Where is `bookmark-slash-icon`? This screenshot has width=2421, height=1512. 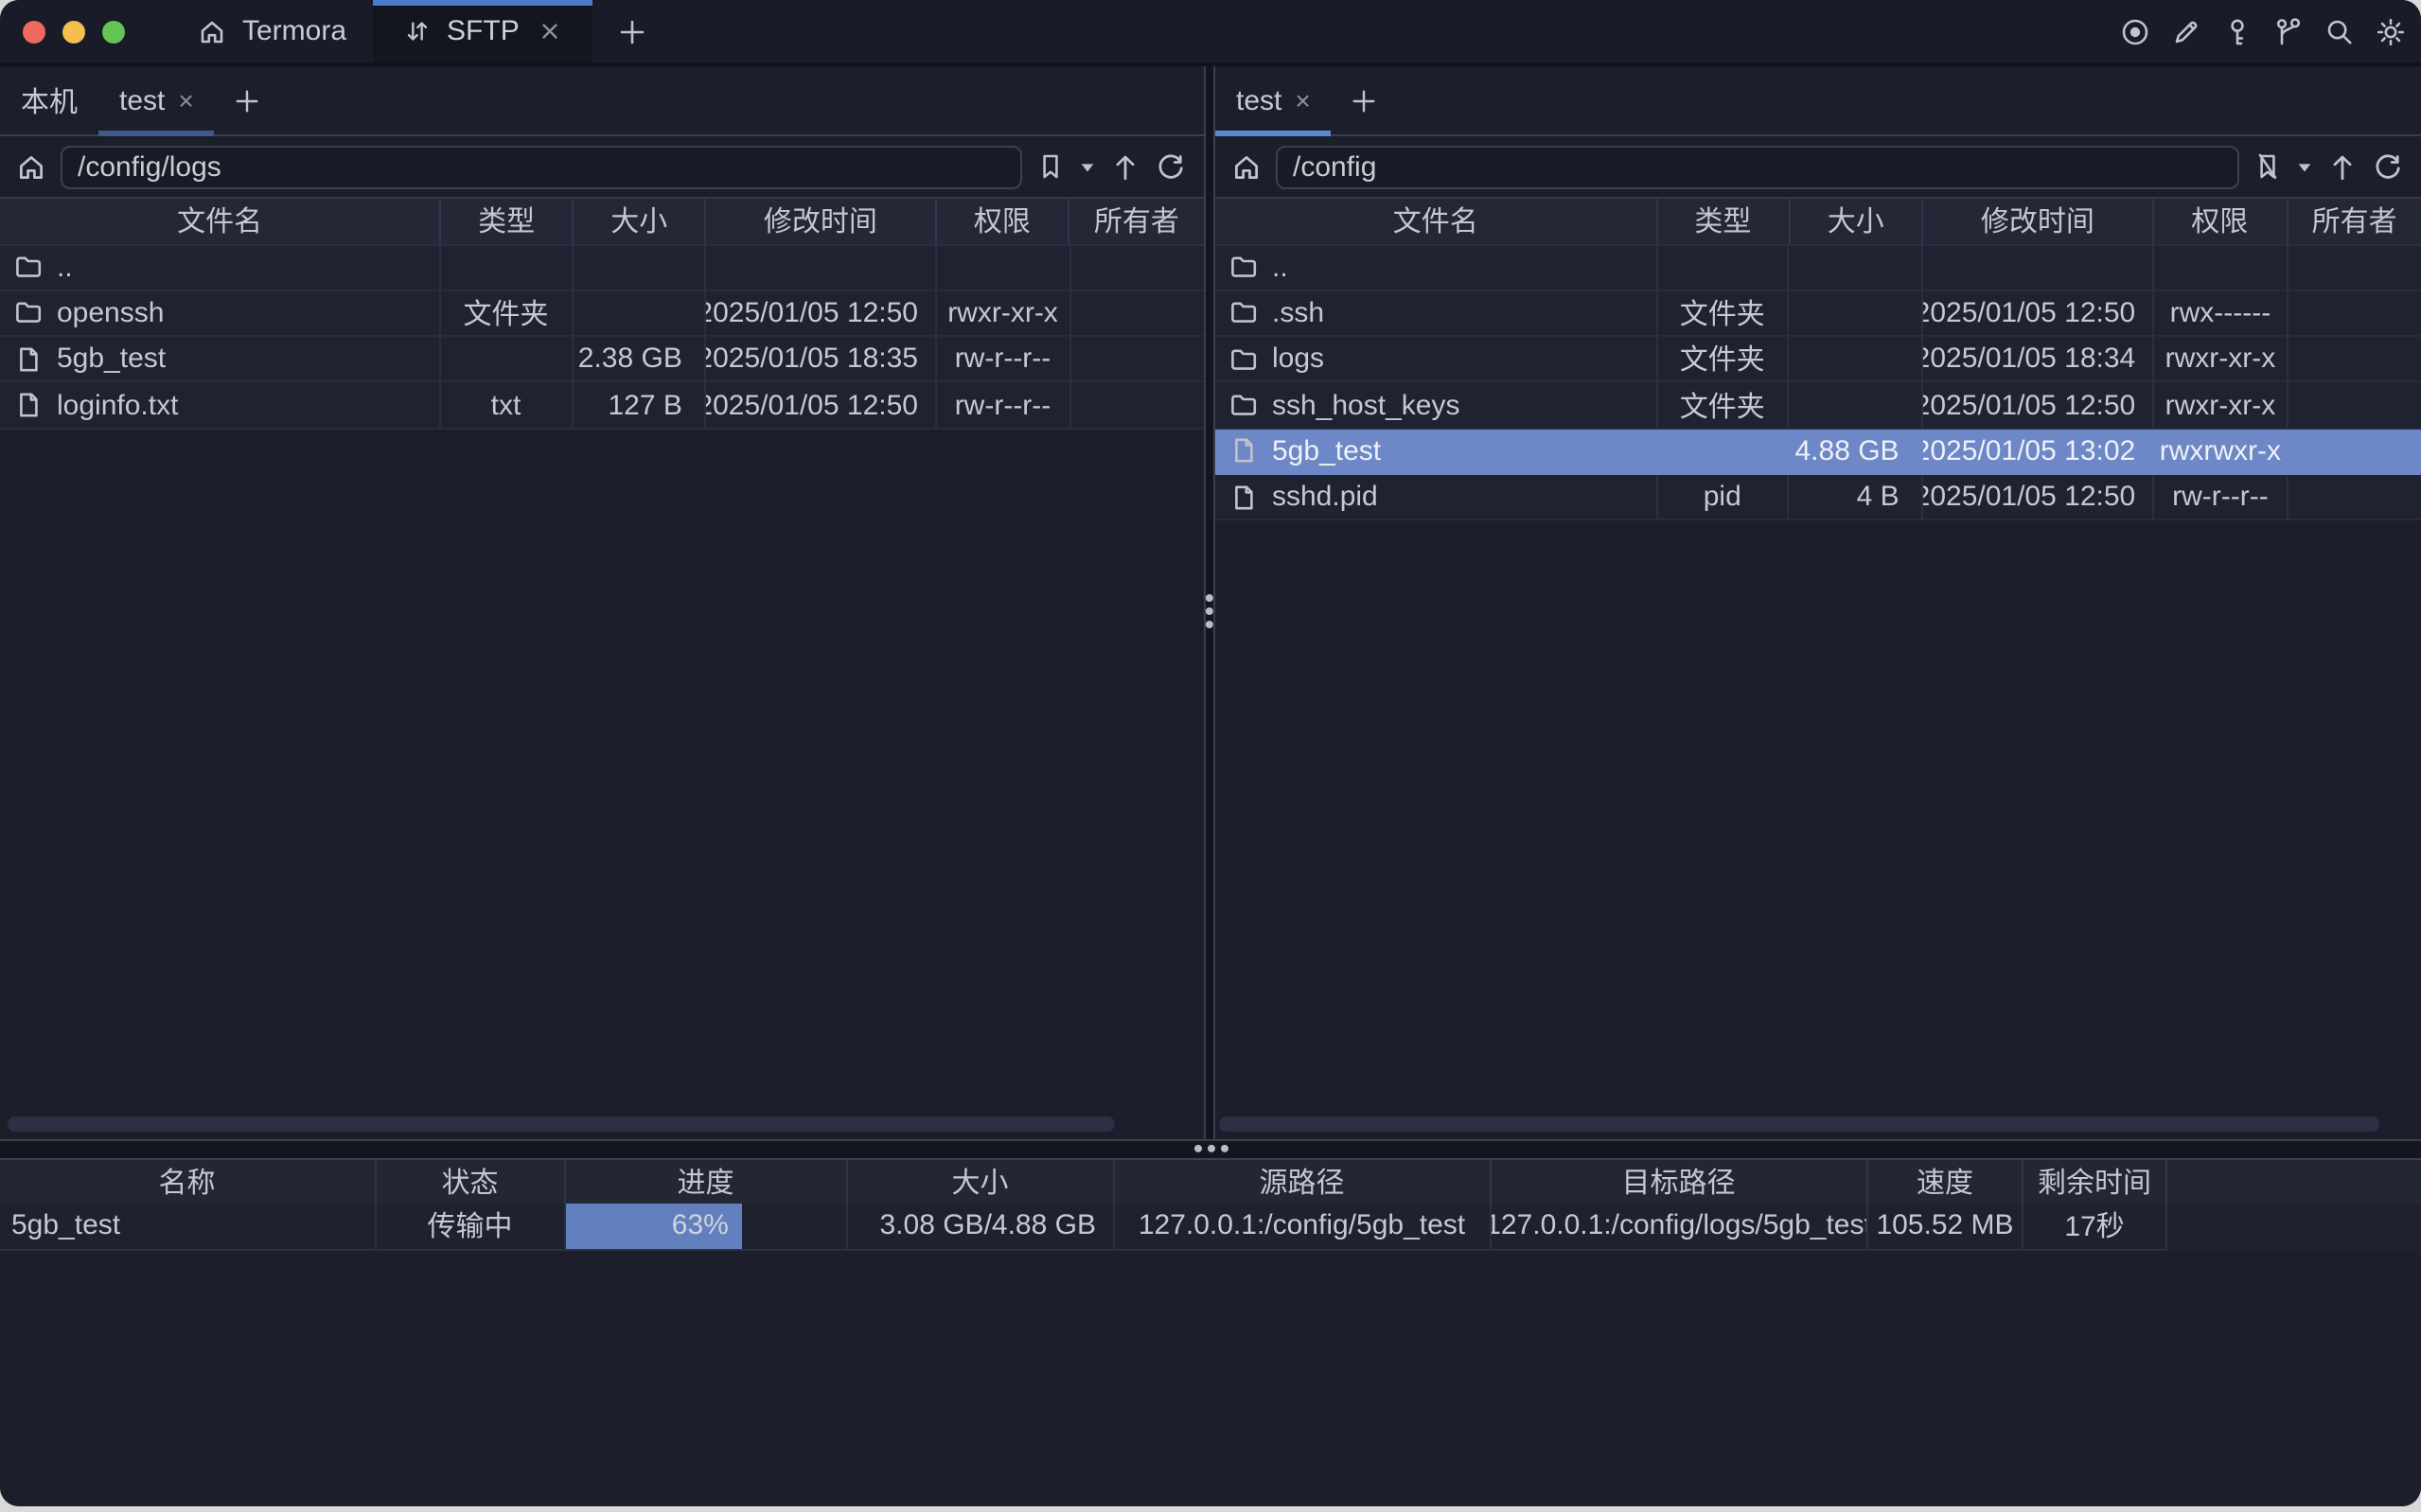
bookmark-slash-icon is located at coordinates (2268, 166).